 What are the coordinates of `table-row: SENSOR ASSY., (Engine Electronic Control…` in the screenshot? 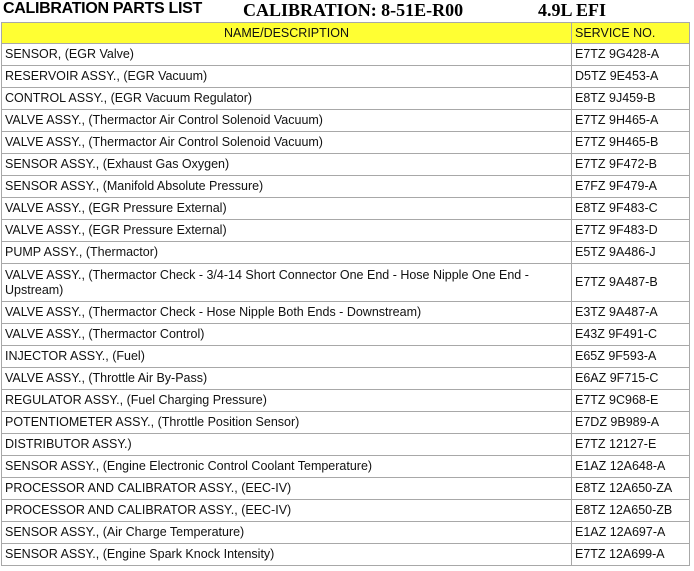 It's located at (345, 466).